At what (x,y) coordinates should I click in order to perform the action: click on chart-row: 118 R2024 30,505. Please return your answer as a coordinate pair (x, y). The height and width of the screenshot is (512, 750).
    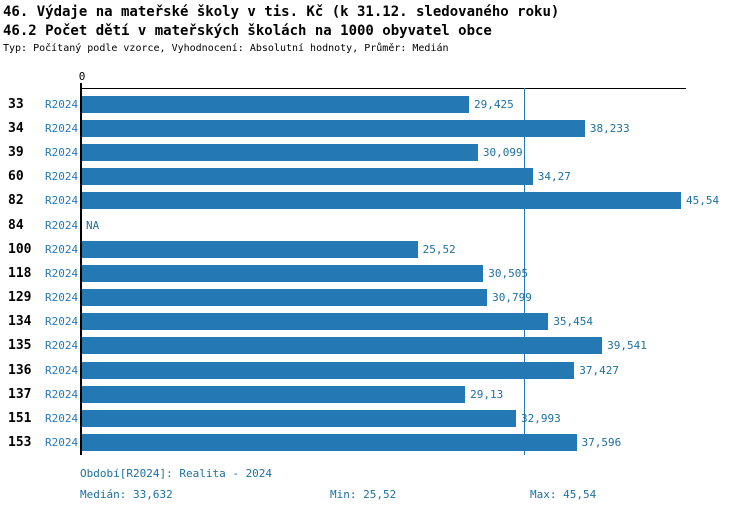
    Looking at the image, I should click on (375, 273).